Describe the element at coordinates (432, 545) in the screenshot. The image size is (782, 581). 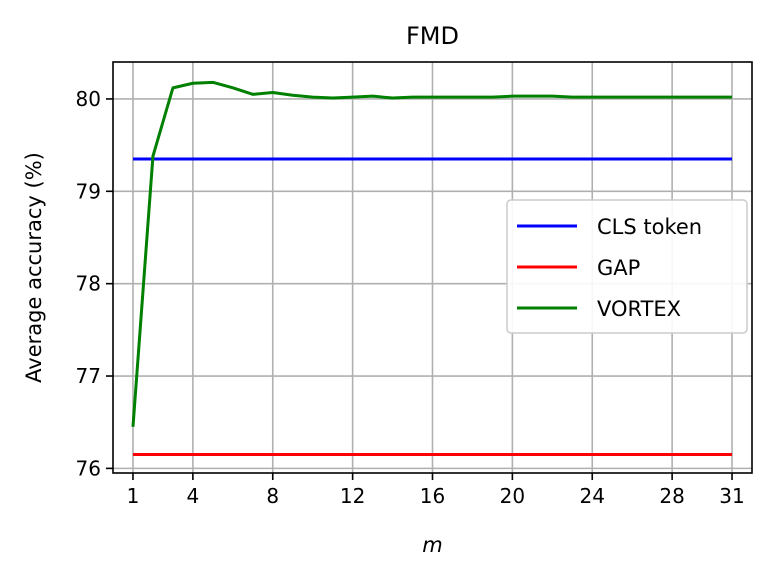
I see `x-axis-title: m` at that location.